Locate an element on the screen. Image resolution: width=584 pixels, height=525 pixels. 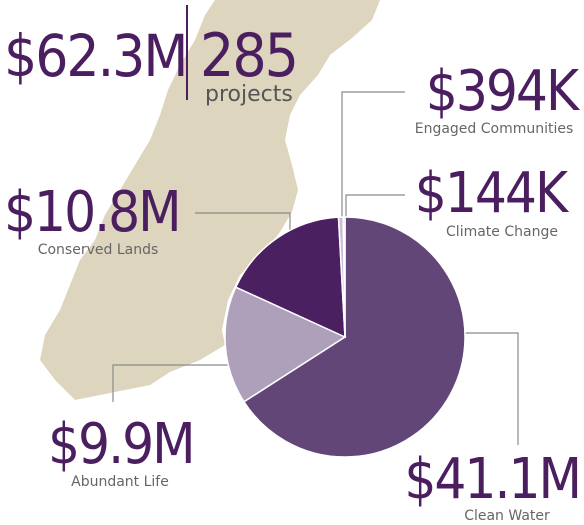
value-label: $9.9M is located at coordinates (121, 444).